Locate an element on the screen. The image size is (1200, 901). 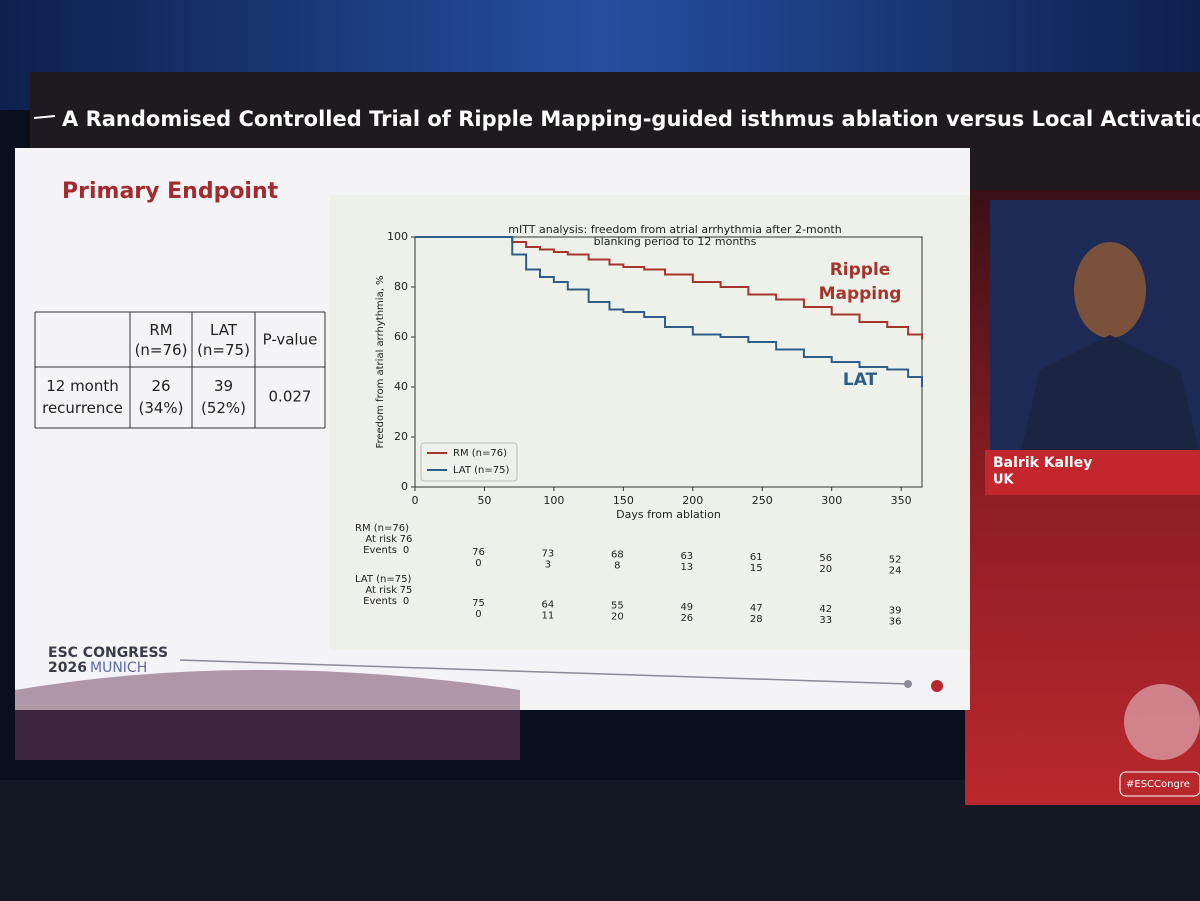
x-tick-label: 350 is located at coordinates (901, 500).